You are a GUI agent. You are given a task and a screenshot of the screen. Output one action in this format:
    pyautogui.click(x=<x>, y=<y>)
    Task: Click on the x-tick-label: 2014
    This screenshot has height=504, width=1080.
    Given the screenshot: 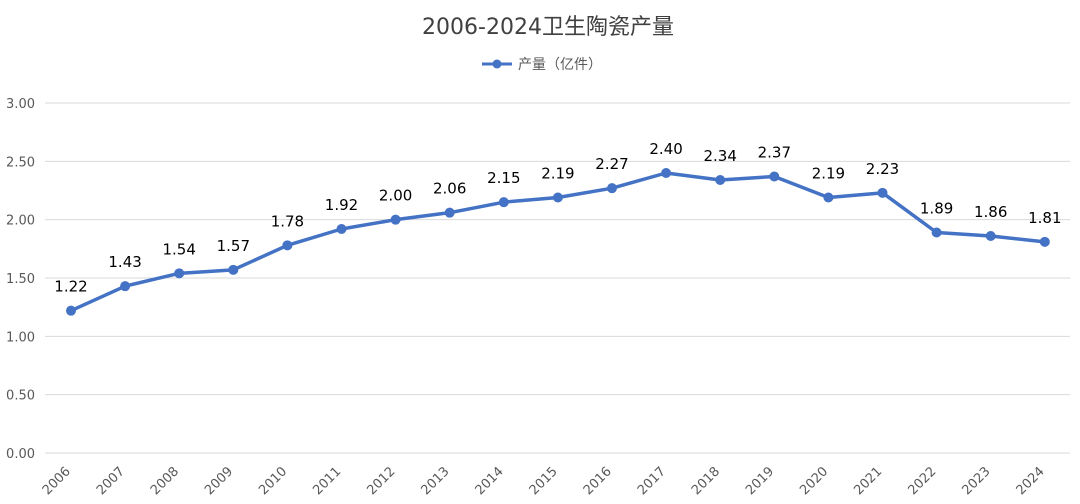 What is the action you would take?
    pyautogui.click(x=490, y=481)
    